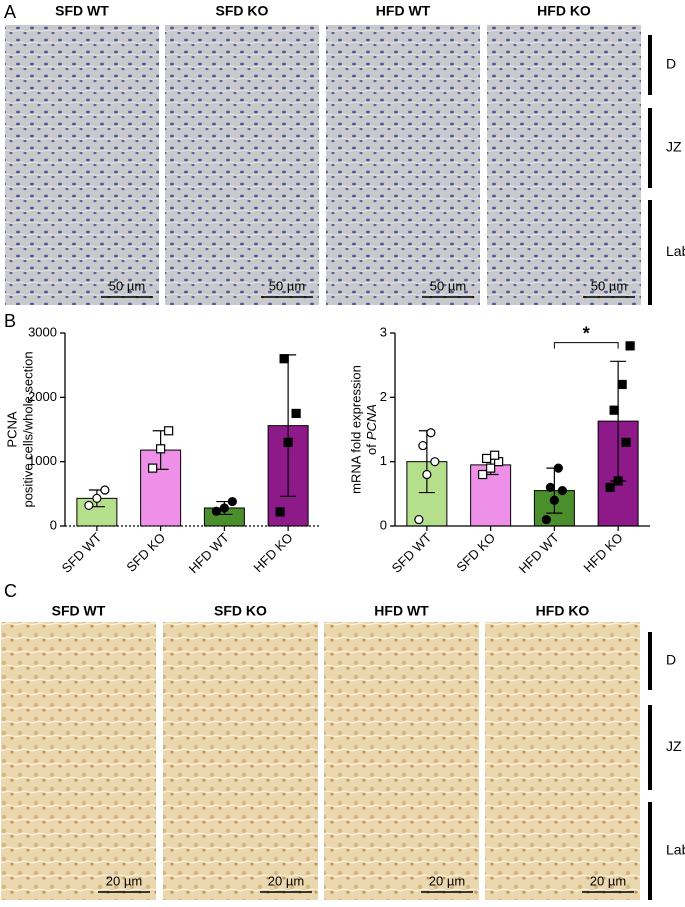 This screenshot has width=685, height=907. I want to click on y-axis-label: PCNA, so click(11, 429).